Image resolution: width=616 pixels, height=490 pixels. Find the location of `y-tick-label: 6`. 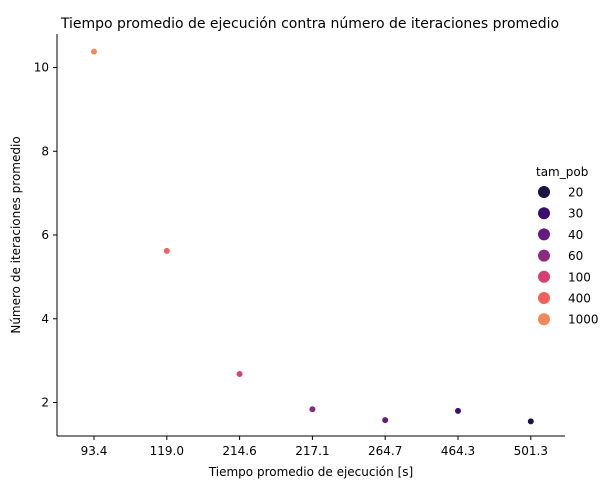

y-tick-label: 6 is located at coordinates (45, 235).